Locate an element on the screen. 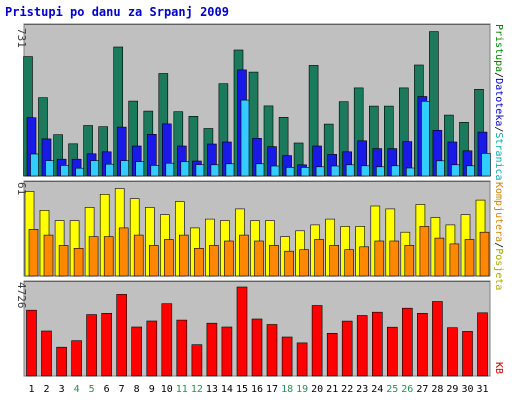 The image size is (512, 400). x-tick-label: 7 is located at coordinates (122, 389).